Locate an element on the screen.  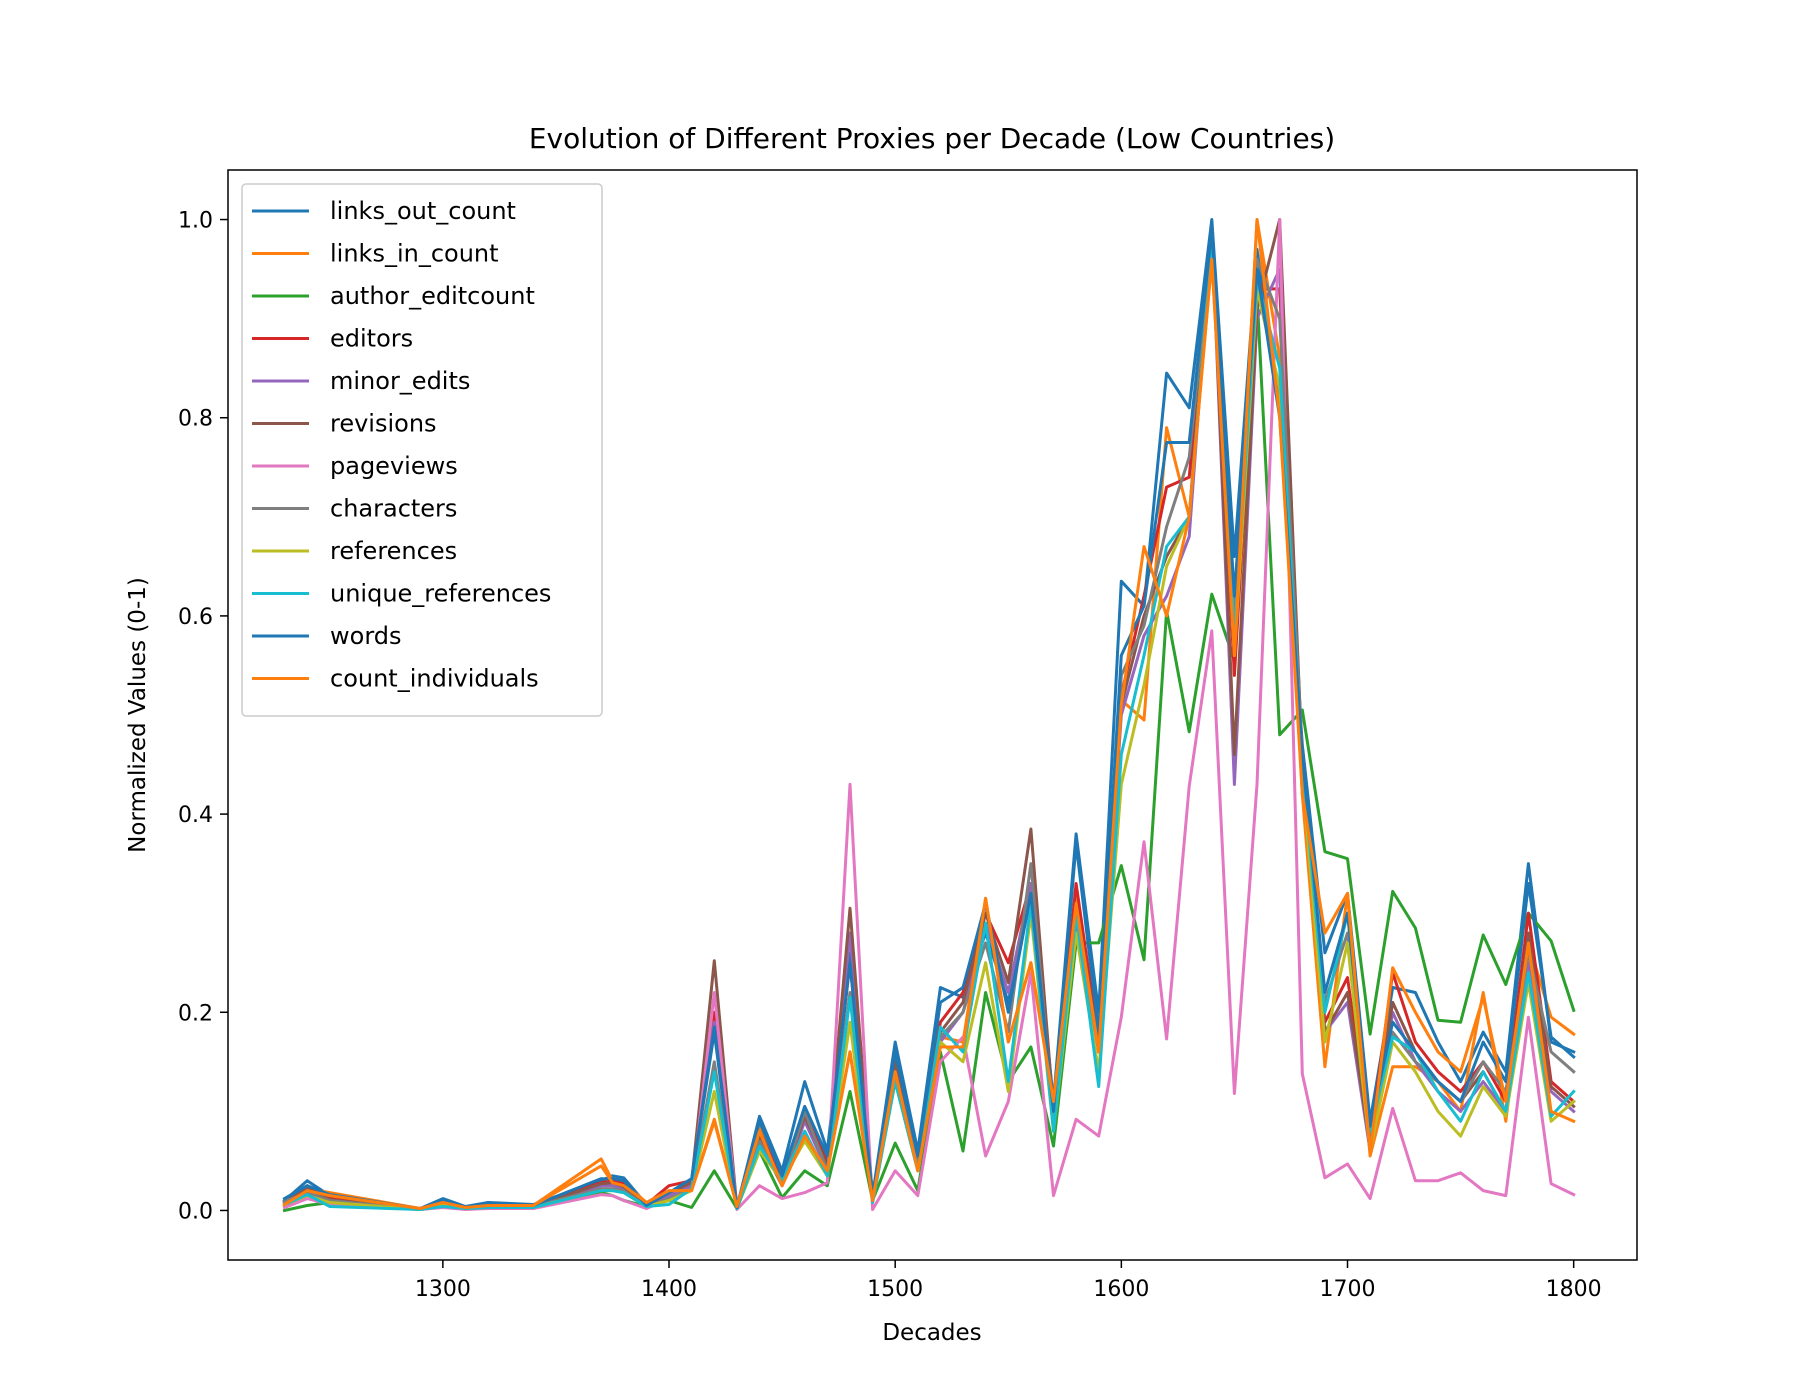
legend-box is located at coordinates (422, 450).